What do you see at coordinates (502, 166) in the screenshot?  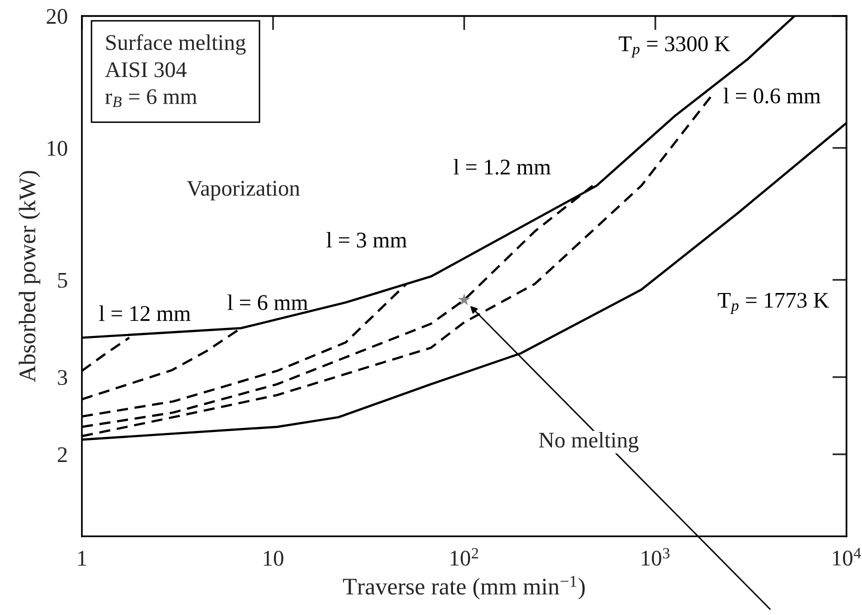 I see `series-label: l = 1.2 mm` at bounding box center [502, 166].